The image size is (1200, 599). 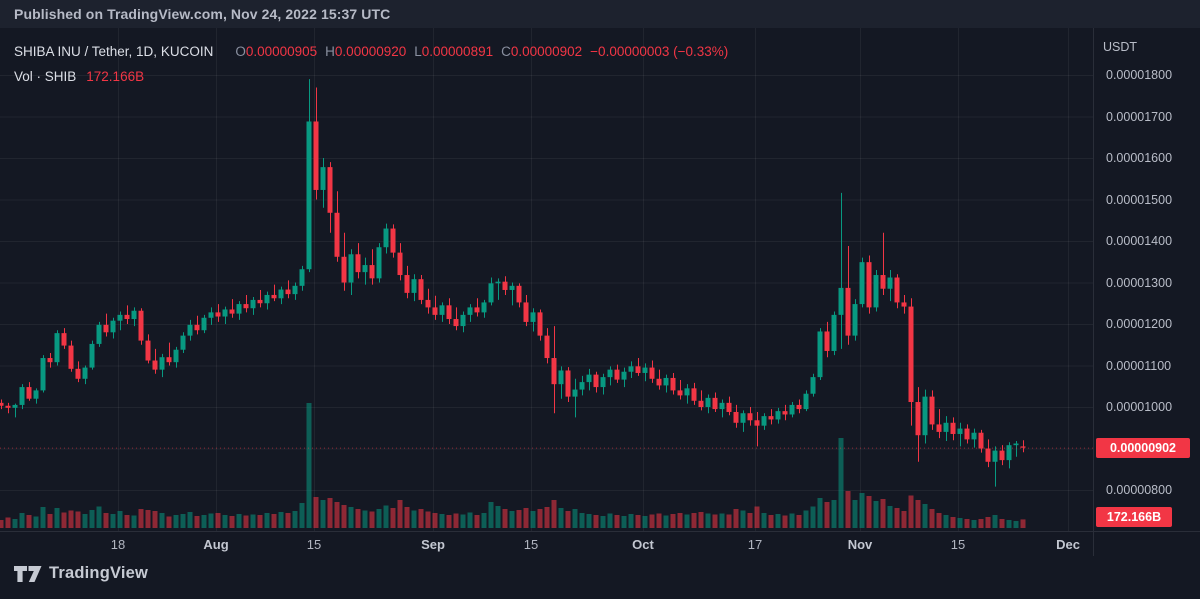 I want to click on low-value: 0.00000891, so click(x=457, y=51).